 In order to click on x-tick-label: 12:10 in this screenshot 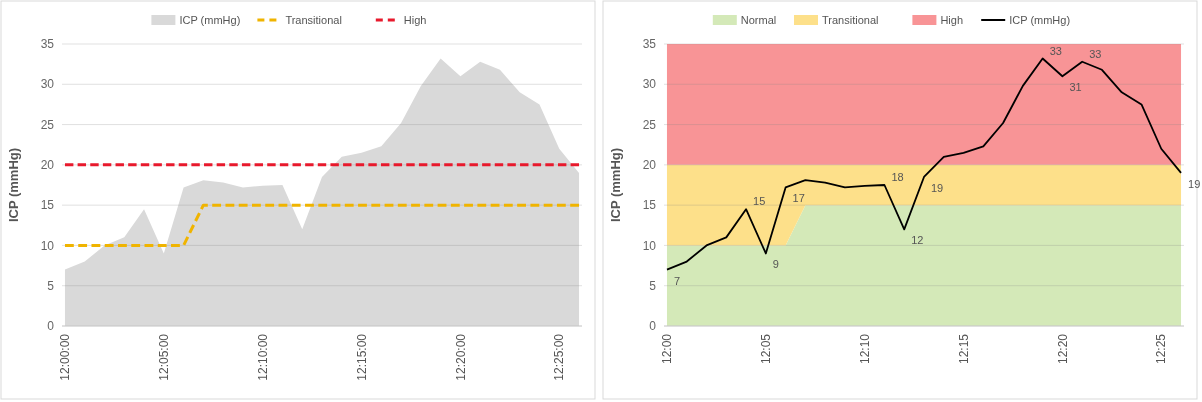, I will do `click(864, 349)`.